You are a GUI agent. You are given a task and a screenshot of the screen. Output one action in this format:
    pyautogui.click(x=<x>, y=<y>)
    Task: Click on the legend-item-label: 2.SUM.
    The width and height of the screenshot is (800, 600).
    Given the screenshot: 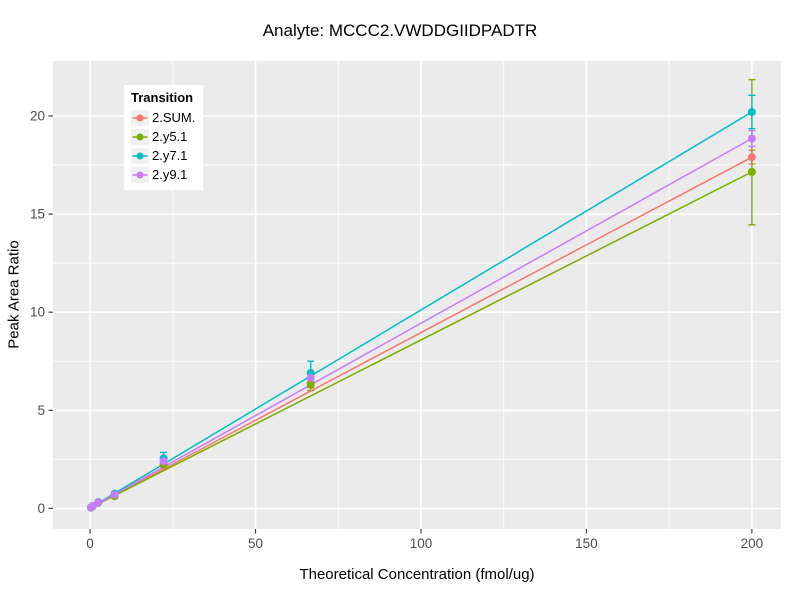 What is the action you would take?
    pyautogui.click(x=174, y=117)
    